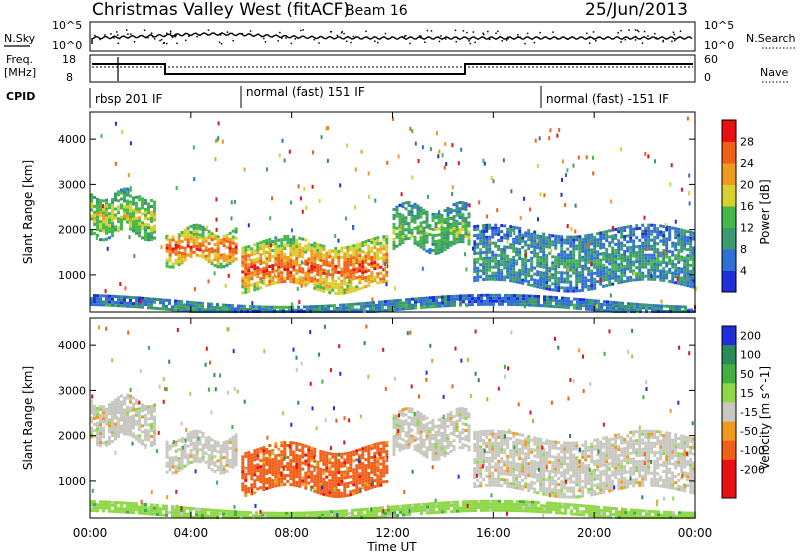  What do you see at coordinates (67, 25) in the screenshot?
I see `noise-left-tick-top: 10^5` at bounding box center [67, 25].